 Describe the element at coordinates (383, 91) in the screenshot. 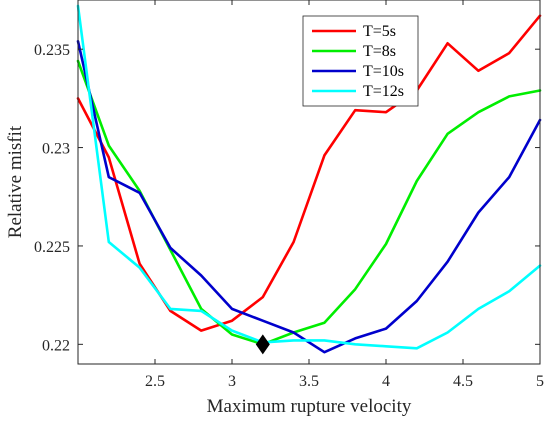

I see `legend-label: T=12s` at that location.